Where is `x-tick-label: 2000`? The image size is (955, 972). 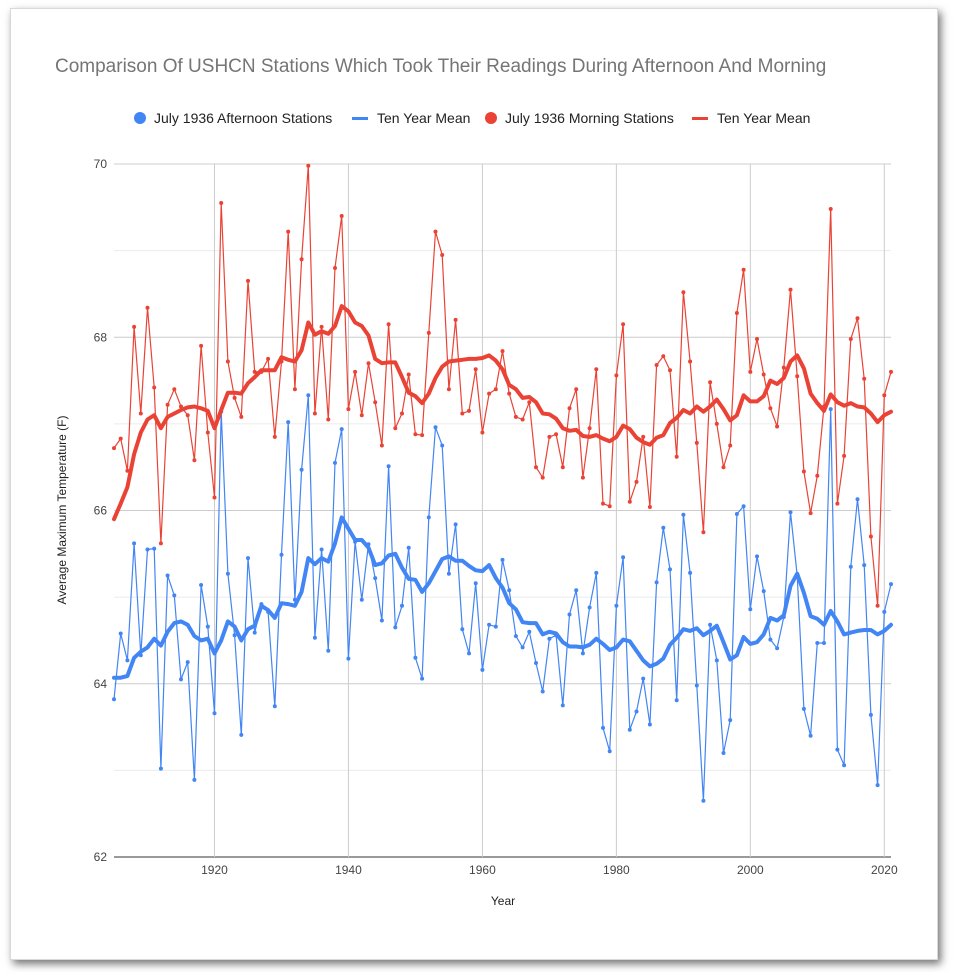
x-tick-label: 2000 is located at coordinates (750, 870).